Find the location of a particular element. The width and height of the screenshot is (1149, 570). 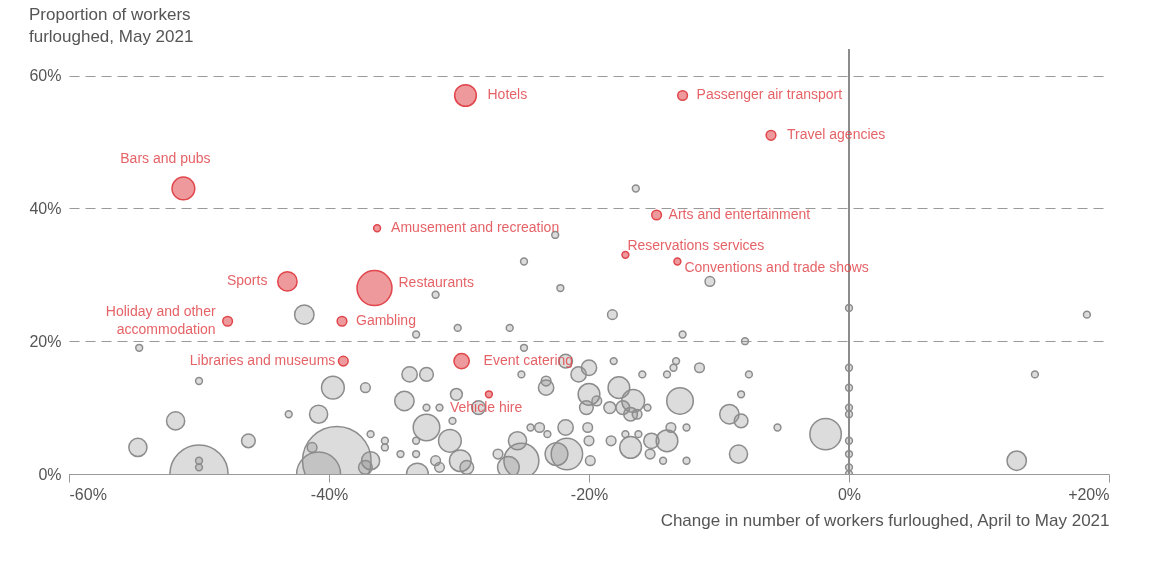

annotation: Gambling is located at coordinates (386, 320).